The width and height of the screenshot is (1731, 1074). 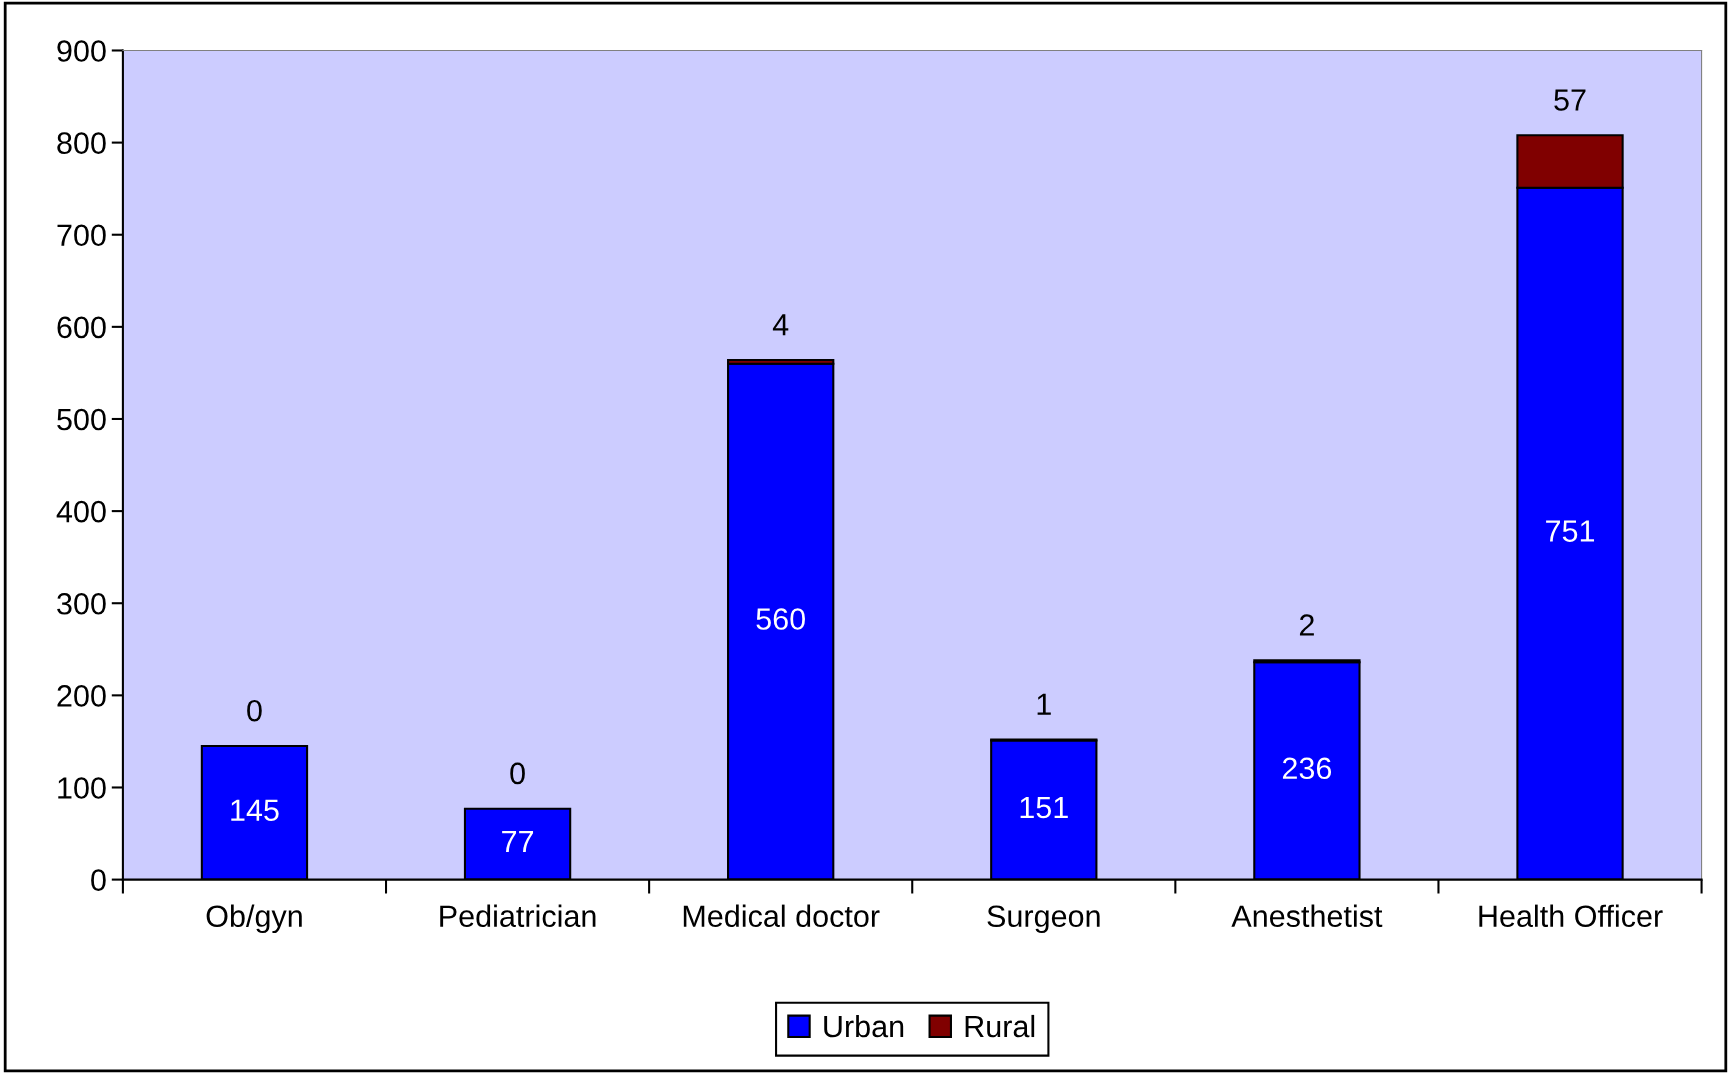 What do you see at coordinates (1307, 916) in the screenshot?
I see `x-tick-label: Anesthetist` at bounding box center [1307, 916].